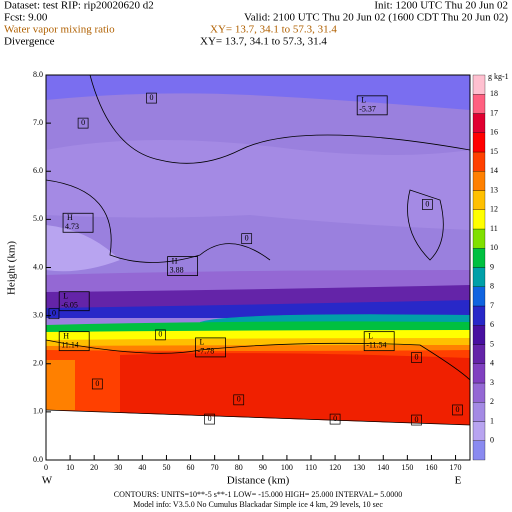  Describe the element at coordinates (215, 467) in the screenshot. I see `x-tick-label: 70` at that location.